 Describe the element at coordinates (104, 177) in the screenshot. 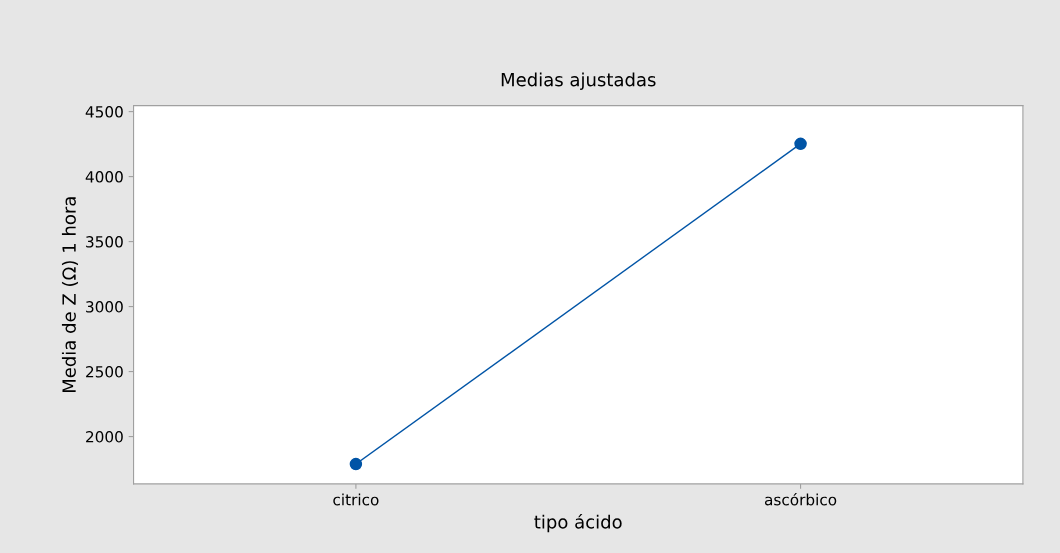

I see `y-tick-label: 4000` at that location.